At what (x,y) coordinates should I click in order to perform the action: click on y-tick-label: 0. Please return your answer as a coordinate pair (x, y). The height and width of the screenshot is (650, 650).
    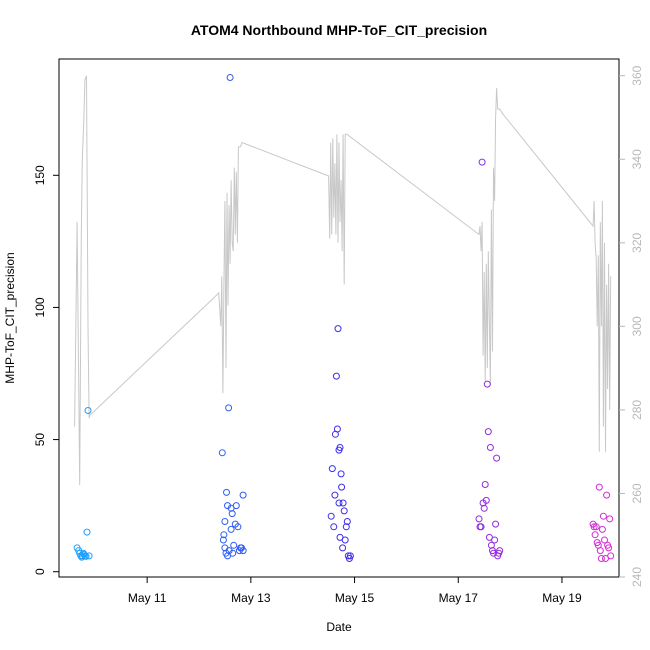
    Looking at the image, I should click on (40, 571).